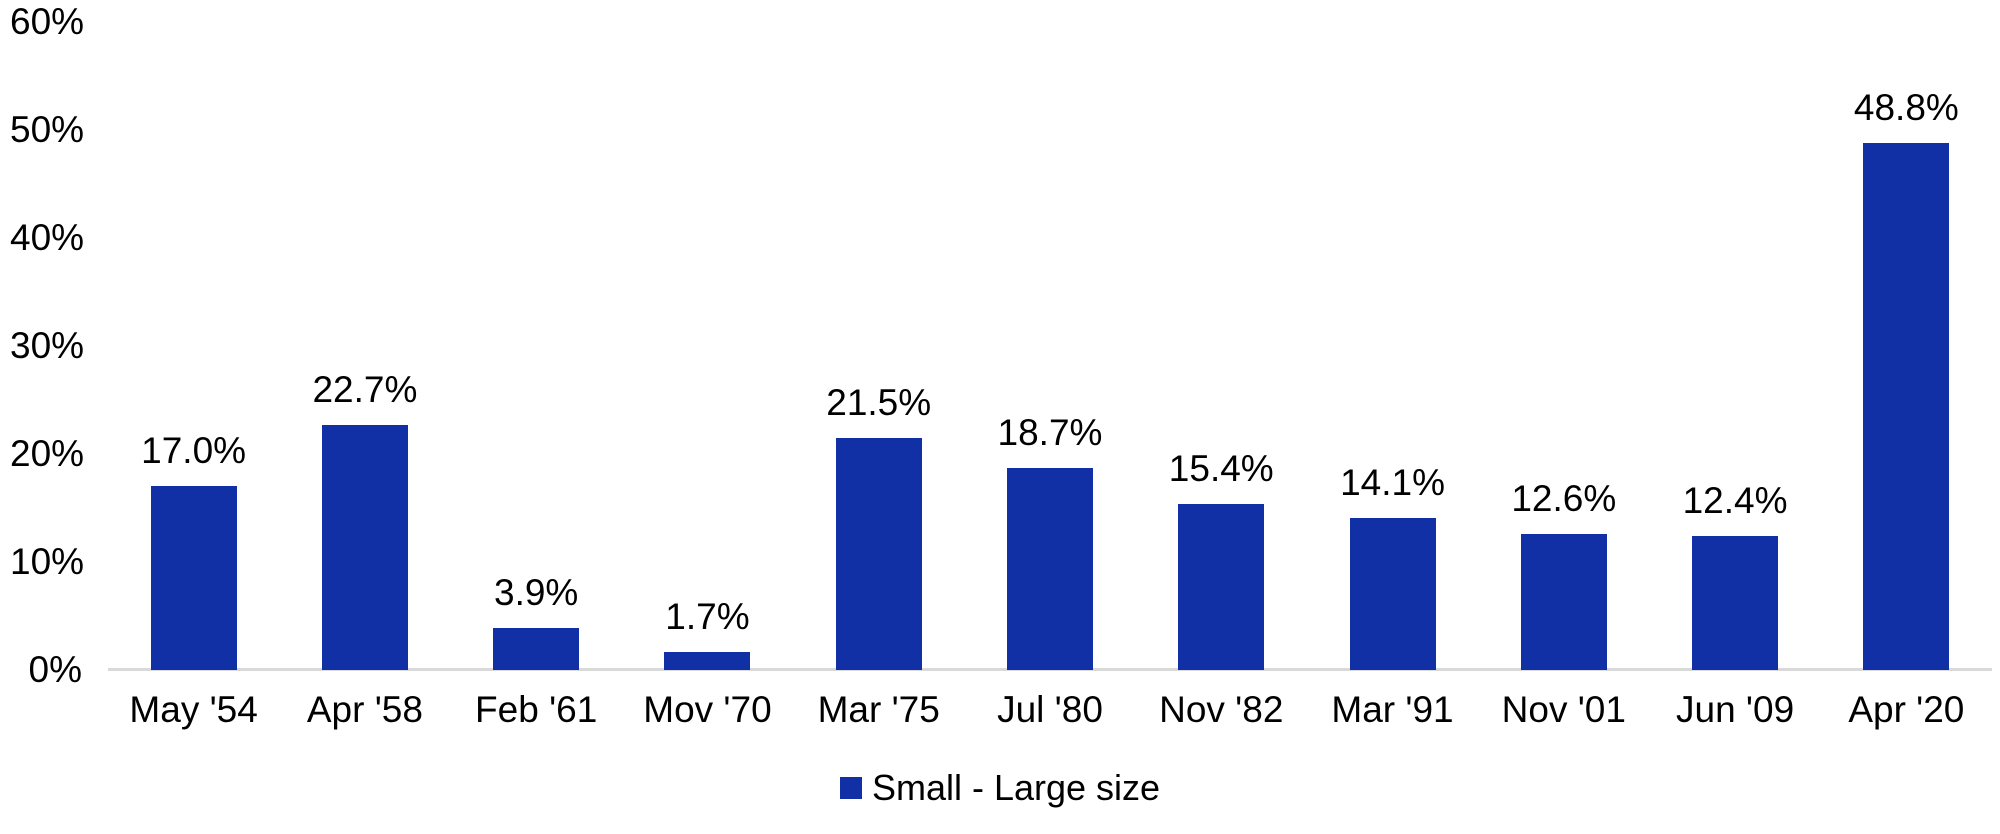  What do you see at coordinates (47, 453) in the screenshot?
I see `y-axis-label: 20%` at bounding box center [47, 453].